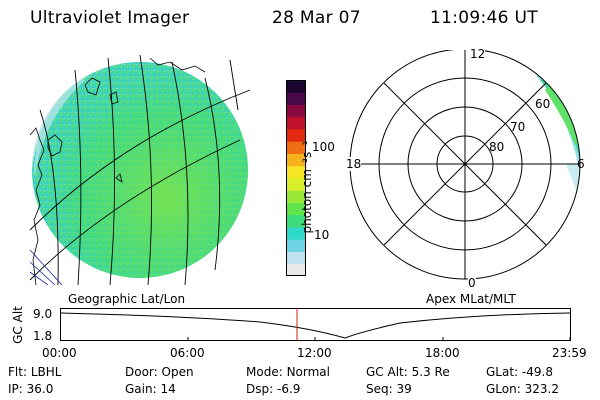  I want to click on time-tick-1800: 18:00, so click(442, 353).